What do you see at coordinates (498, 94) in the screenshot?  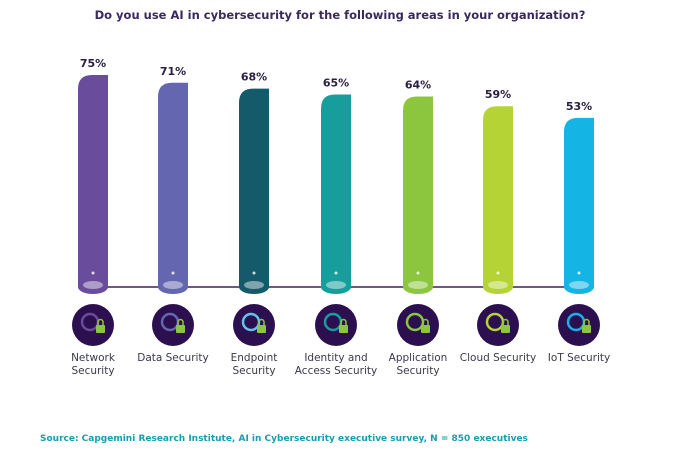 I see `data-label: 59%` at bounding box center [498, 94].